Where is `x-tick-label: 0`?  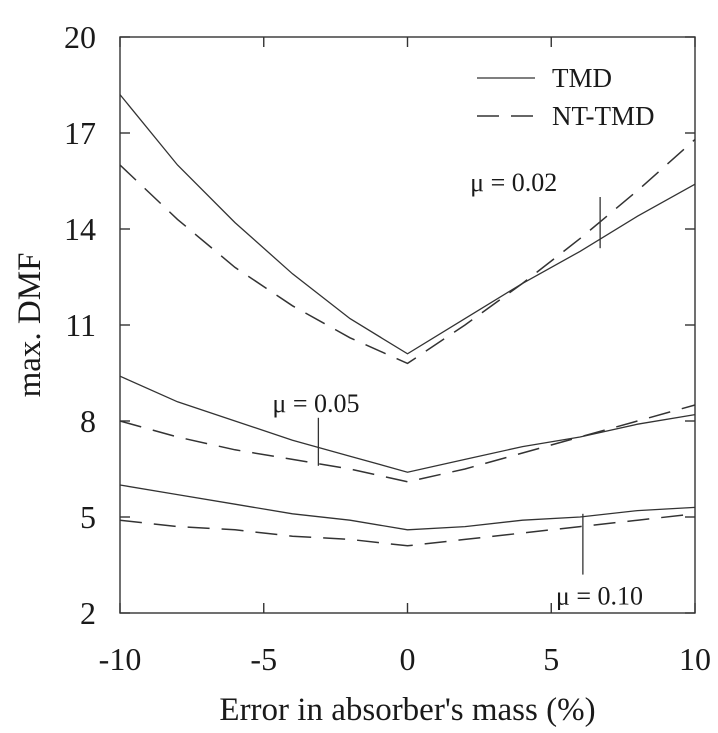
x-tick-label: 0 is located at coordinates (408, 659).